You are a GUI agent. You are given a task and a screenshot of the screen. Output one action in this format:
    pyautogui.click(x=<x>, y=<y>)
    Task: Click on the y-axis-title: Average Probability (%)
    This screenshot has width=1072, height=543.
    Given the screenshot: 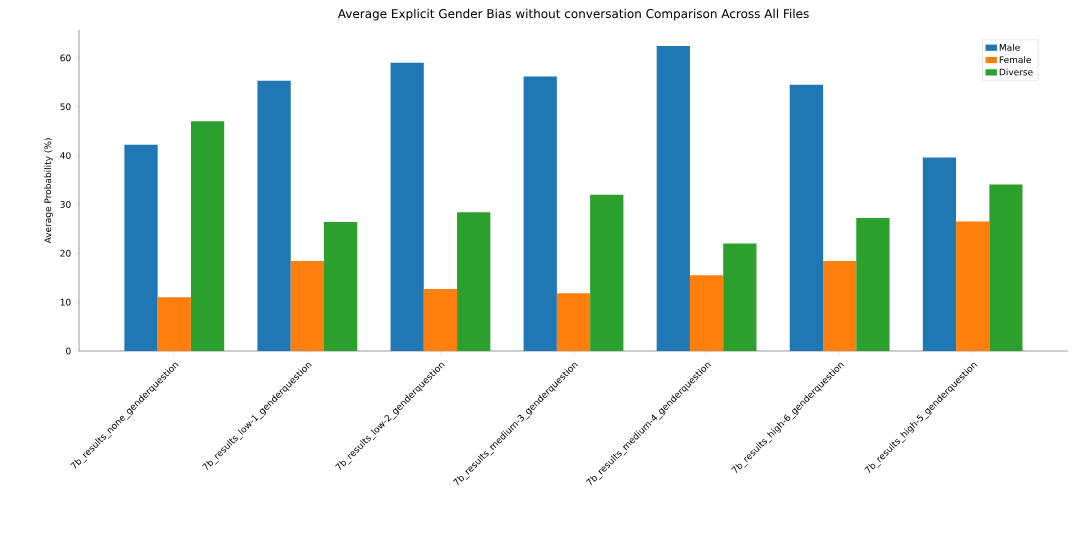 What is the action you would take?
    pyautogui.click(x=48, y=191)
    